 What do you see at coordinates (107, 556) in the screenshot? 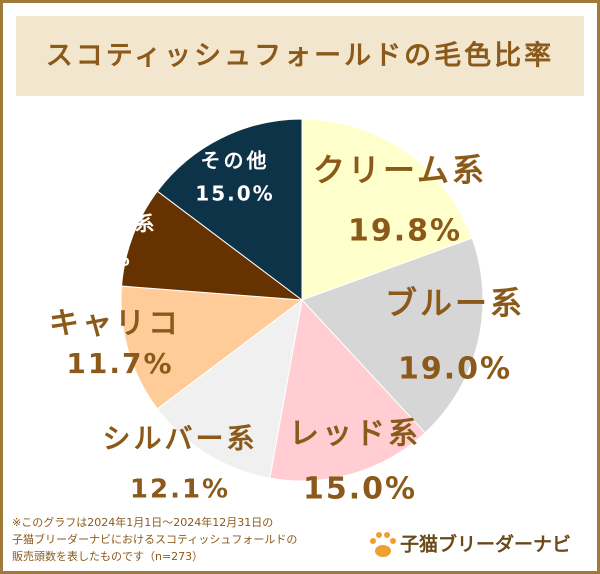
I see `note: 販売頭数を表したものです（n=273）` at bounding box center [107, 556].